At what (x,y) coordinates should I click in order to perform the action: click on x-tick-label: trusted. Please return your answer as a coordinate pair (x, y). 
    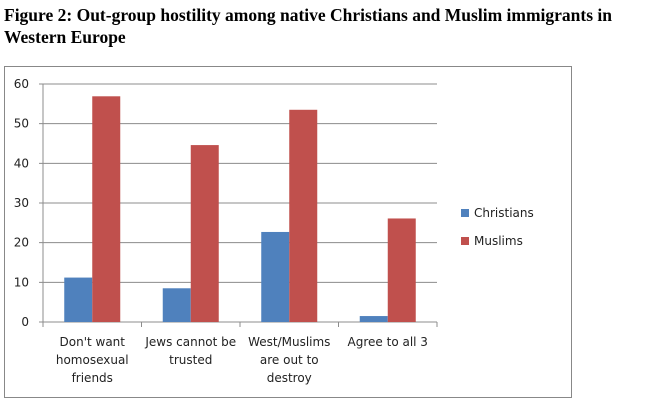
    Looking at the image, I should click on (190, 360).